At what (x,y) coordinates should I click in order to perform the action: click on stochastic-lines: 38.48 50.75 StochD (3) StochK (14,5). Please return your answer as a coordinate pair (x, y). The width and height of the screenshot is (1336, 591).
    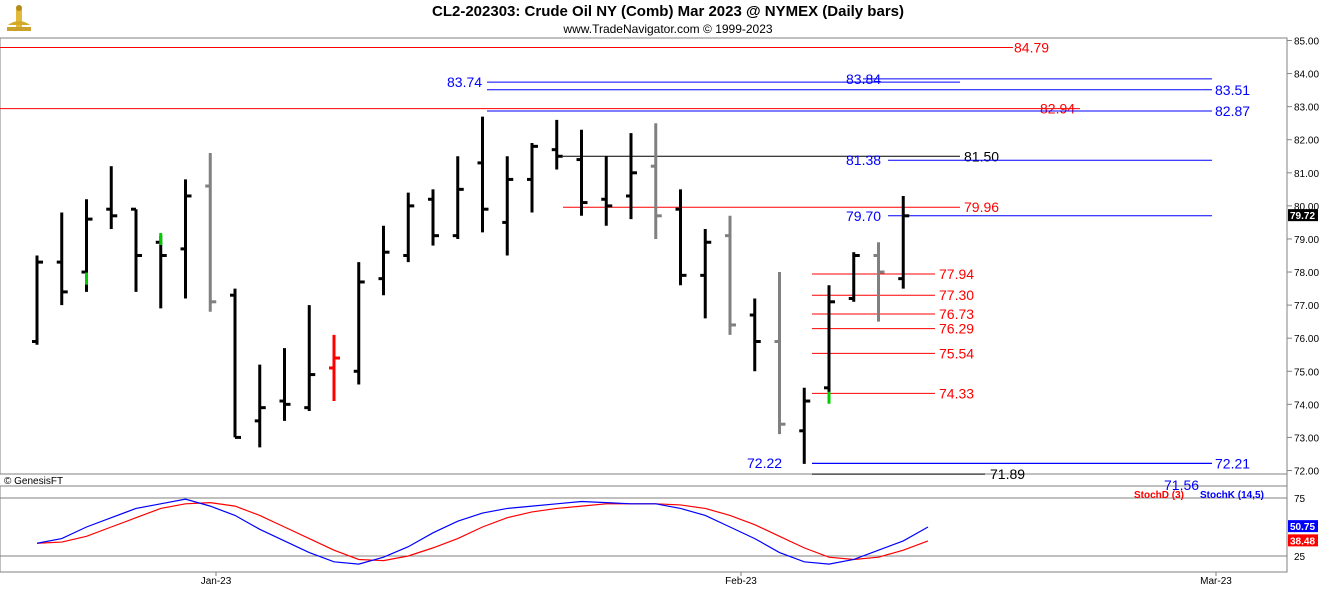
    Looking at the image, I should click on (677, 527).